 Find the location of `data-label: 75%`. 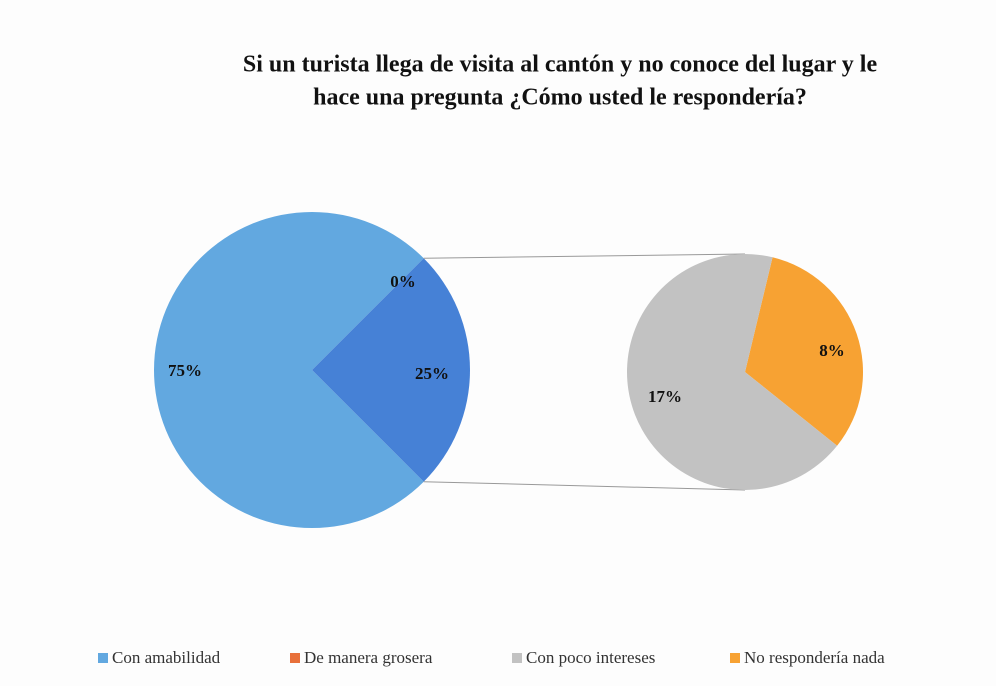

data-label: 75% is located at coordinates (185, 370).